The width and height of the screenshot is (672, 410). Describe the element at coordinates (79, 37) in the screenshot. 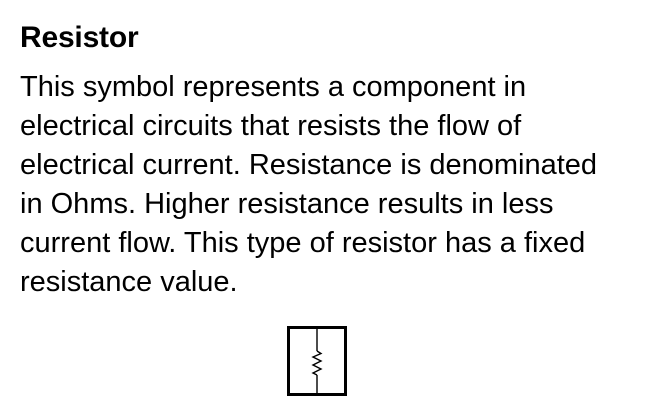

I see `component-title: Resistor` at that location.